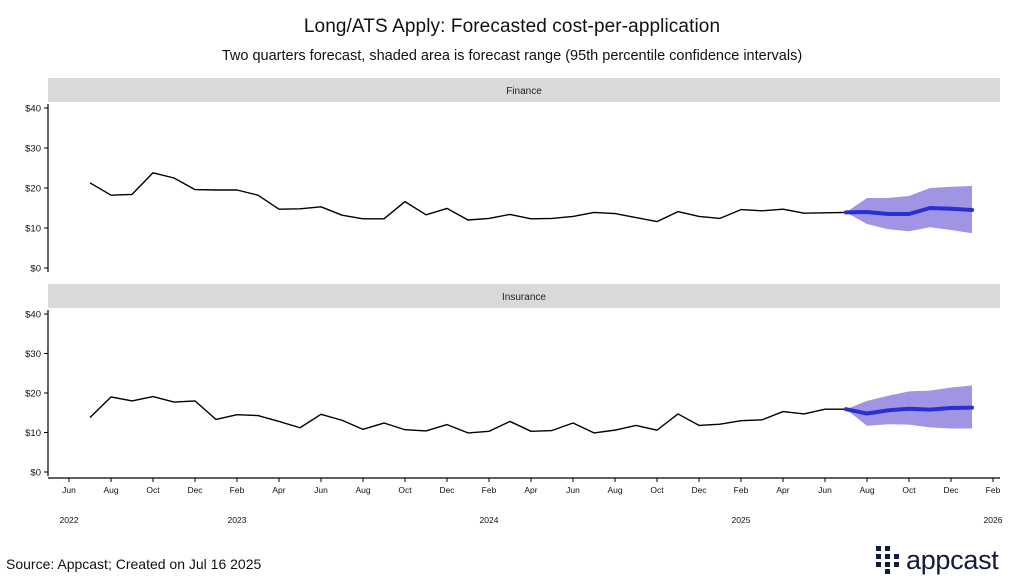  What do you see at coordinates (887, 560) in the screenshot?
I see `appcast-dots-logo-icon` at bounding box center [887, 560].